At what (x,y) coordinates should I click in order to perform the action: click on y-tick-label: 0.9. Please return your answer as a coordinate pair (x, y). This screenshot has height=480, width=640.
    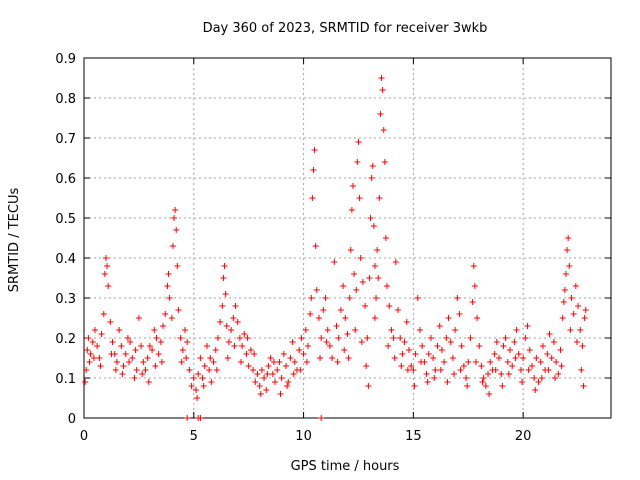
    Looking at the image, I should click on (65, 59).